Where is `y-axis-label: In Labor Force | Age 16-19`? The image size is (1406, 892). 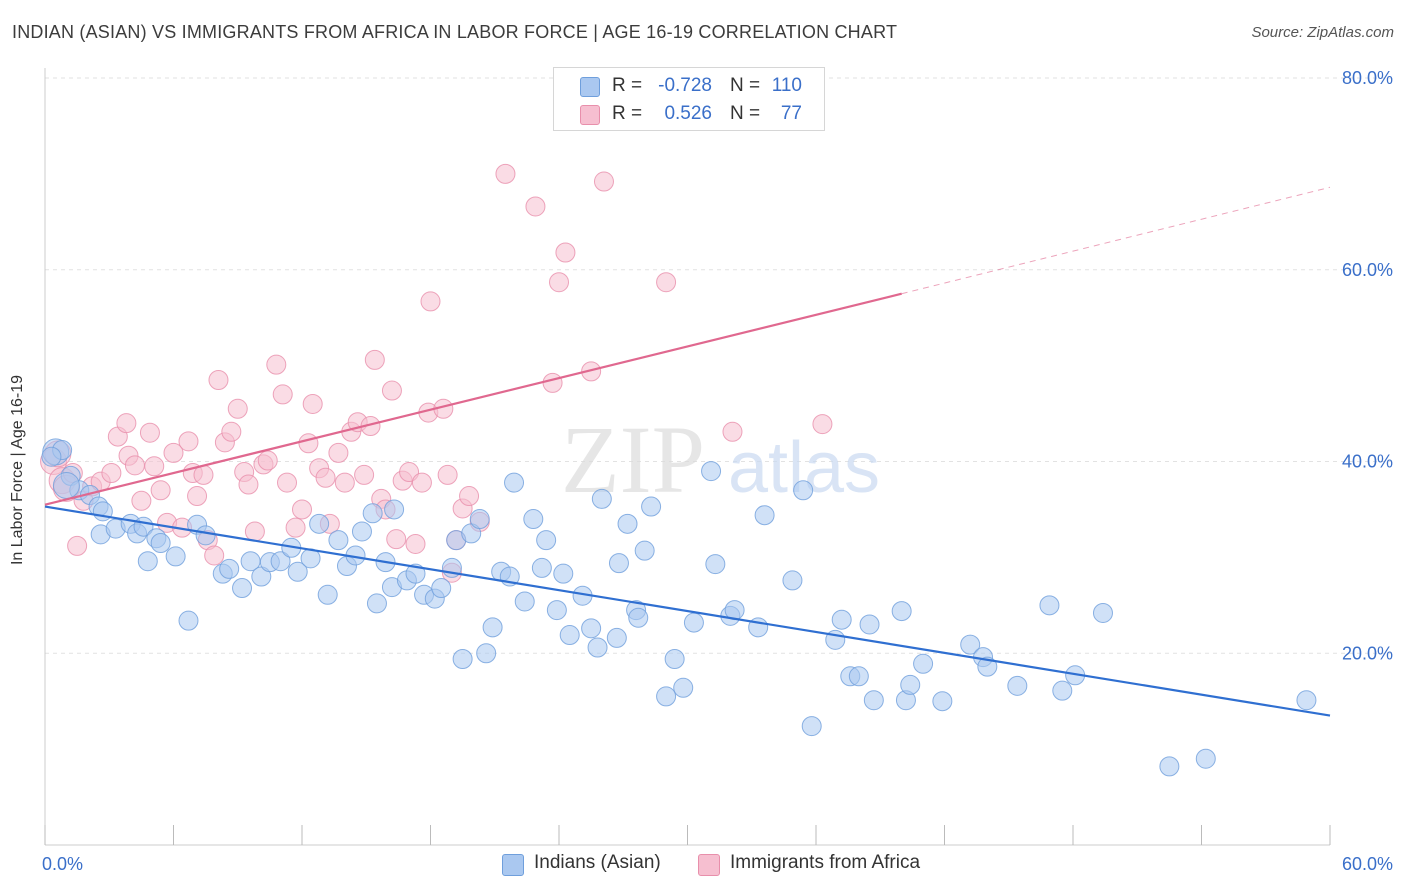 y-axis-label: In Labor Force | Age 16-19 is located at coordinates (17, 470).